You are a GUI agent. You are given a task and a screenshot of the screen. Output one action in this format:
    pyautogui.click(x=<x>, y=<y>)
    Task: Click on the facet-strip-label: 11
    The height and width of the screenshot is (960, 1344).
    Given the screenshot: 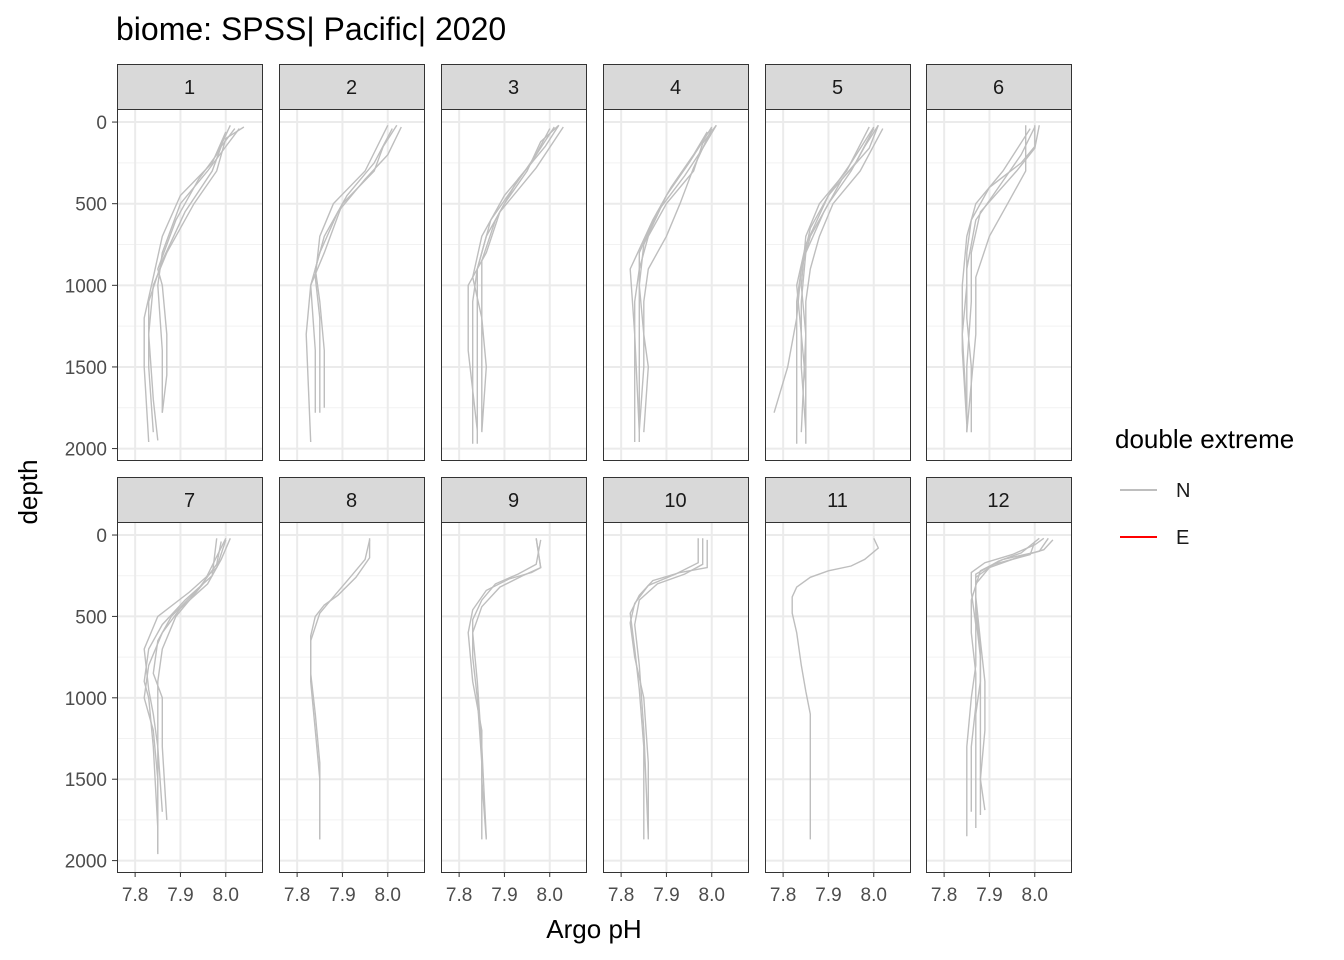 What is the action you would take?
    pyautogui.click(x=837, y=501)
    